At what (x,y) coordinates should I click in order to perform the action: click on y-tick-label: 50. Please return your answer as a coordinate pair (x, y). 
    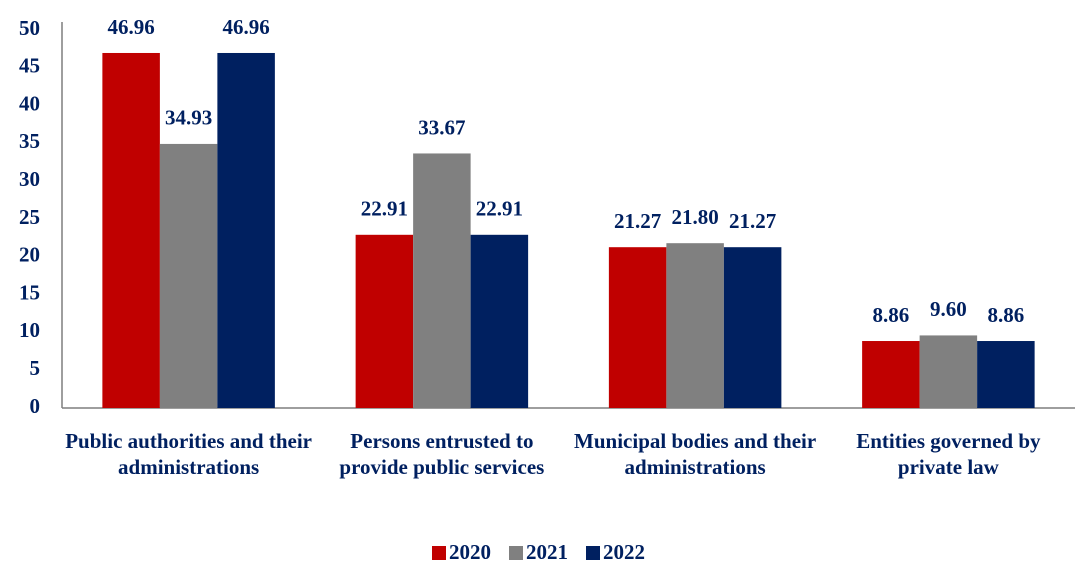
    Looking at the image, I should click on (29, 28).